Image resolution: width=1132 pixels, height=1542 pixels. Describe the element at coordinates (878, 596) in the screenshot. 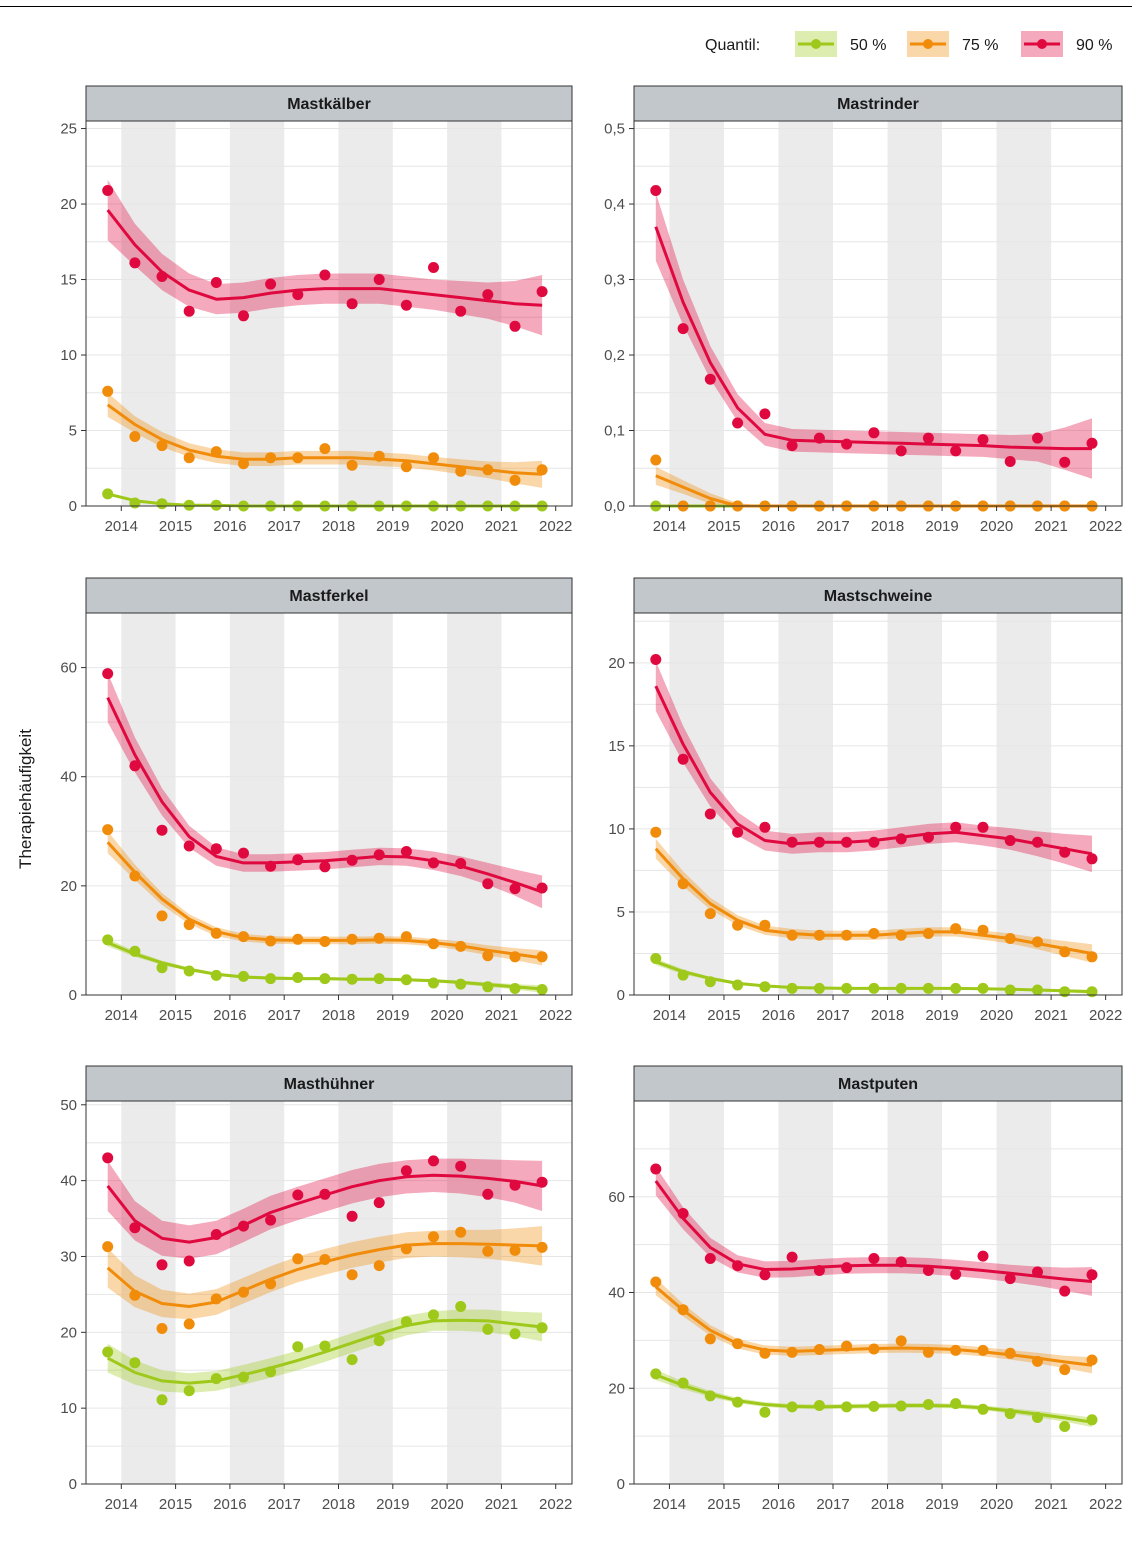

I see `panel-title: Mastschweine` at that location.